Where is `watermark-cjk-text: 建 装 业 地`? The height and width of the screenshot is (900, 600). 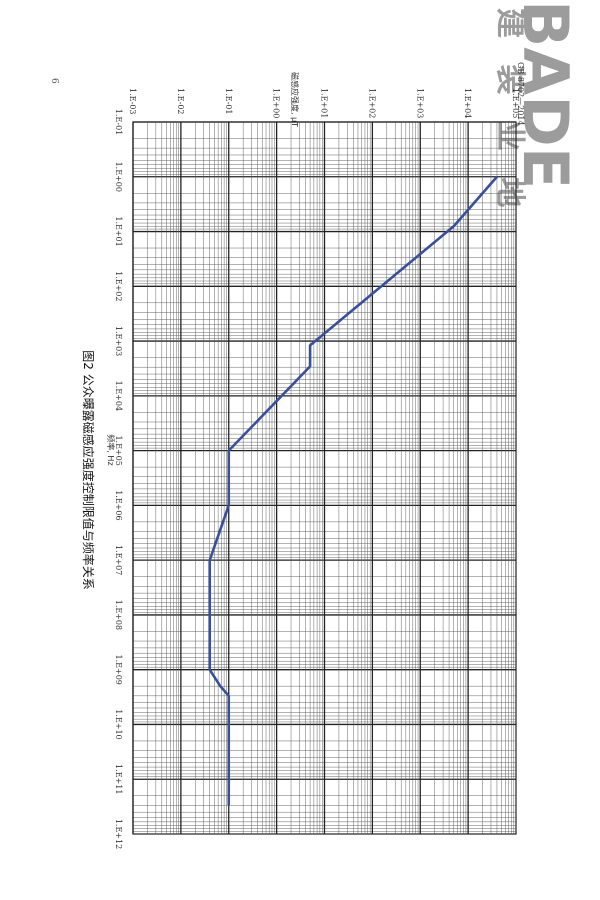 watermark-cjk-text: 建 装 业 地 is located at coordinates (509, 111).